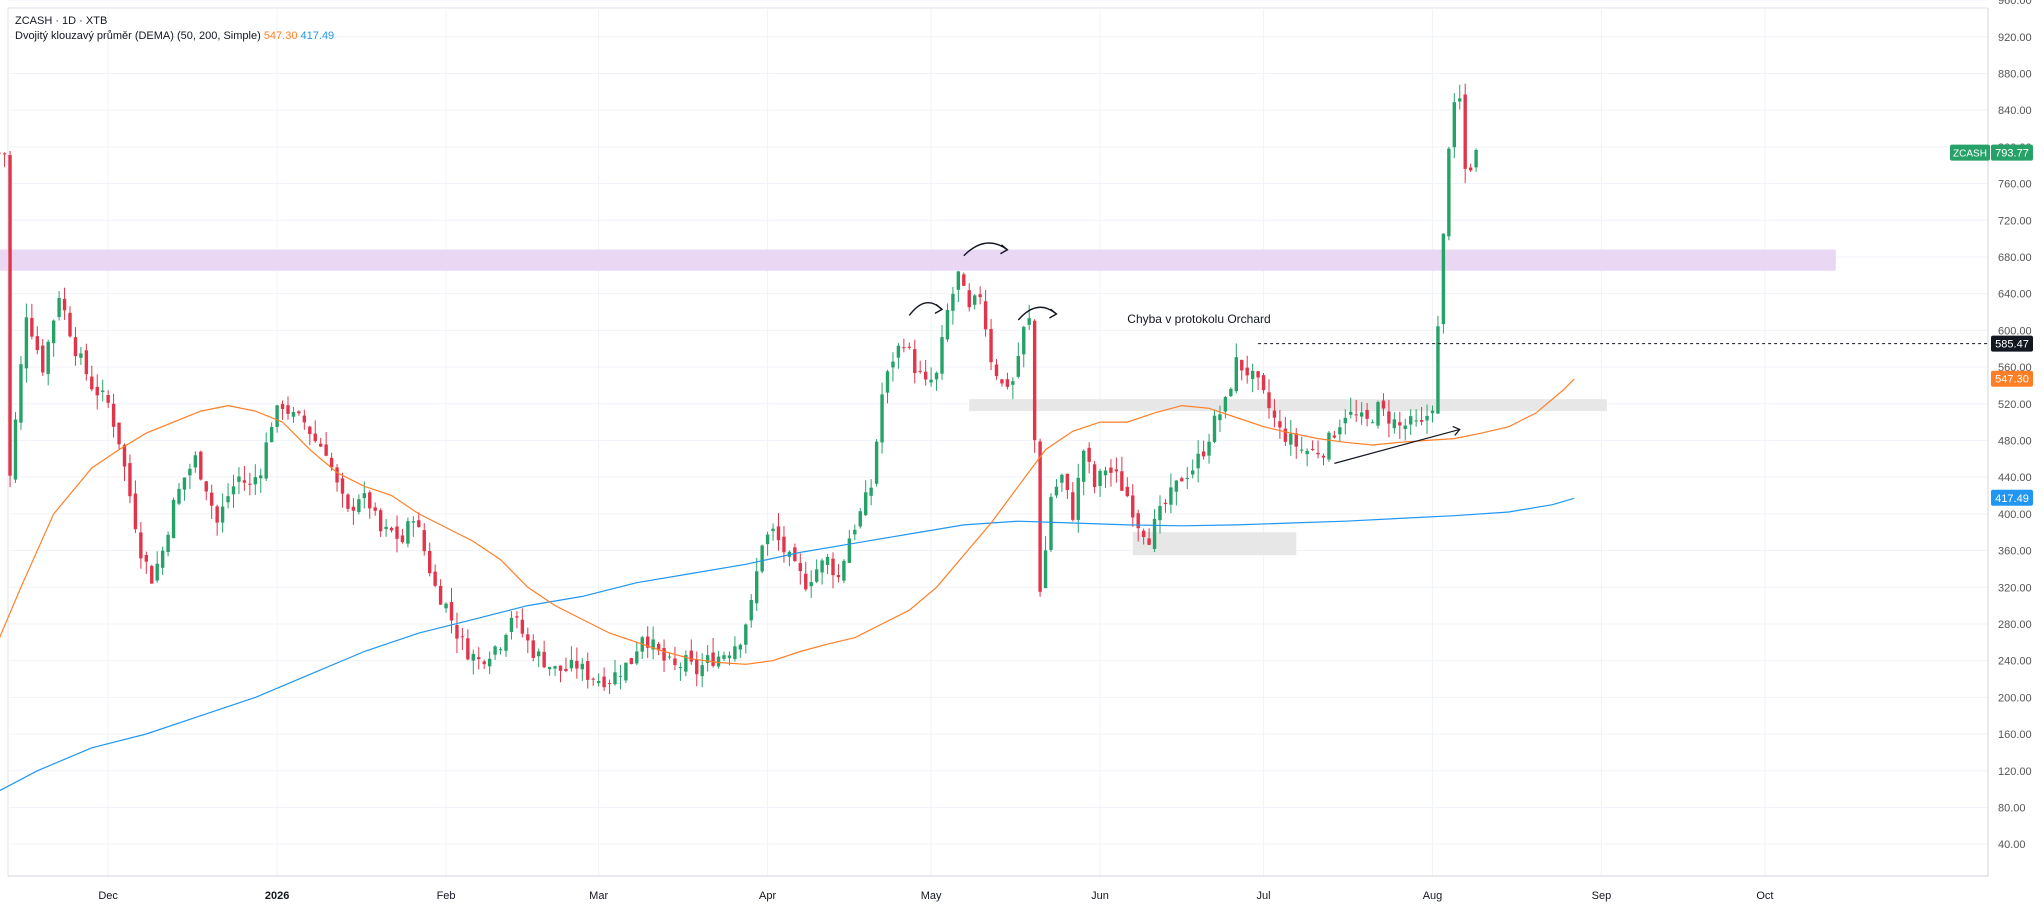  I want to click on x-tick-label: Mar, so click(598, 896).